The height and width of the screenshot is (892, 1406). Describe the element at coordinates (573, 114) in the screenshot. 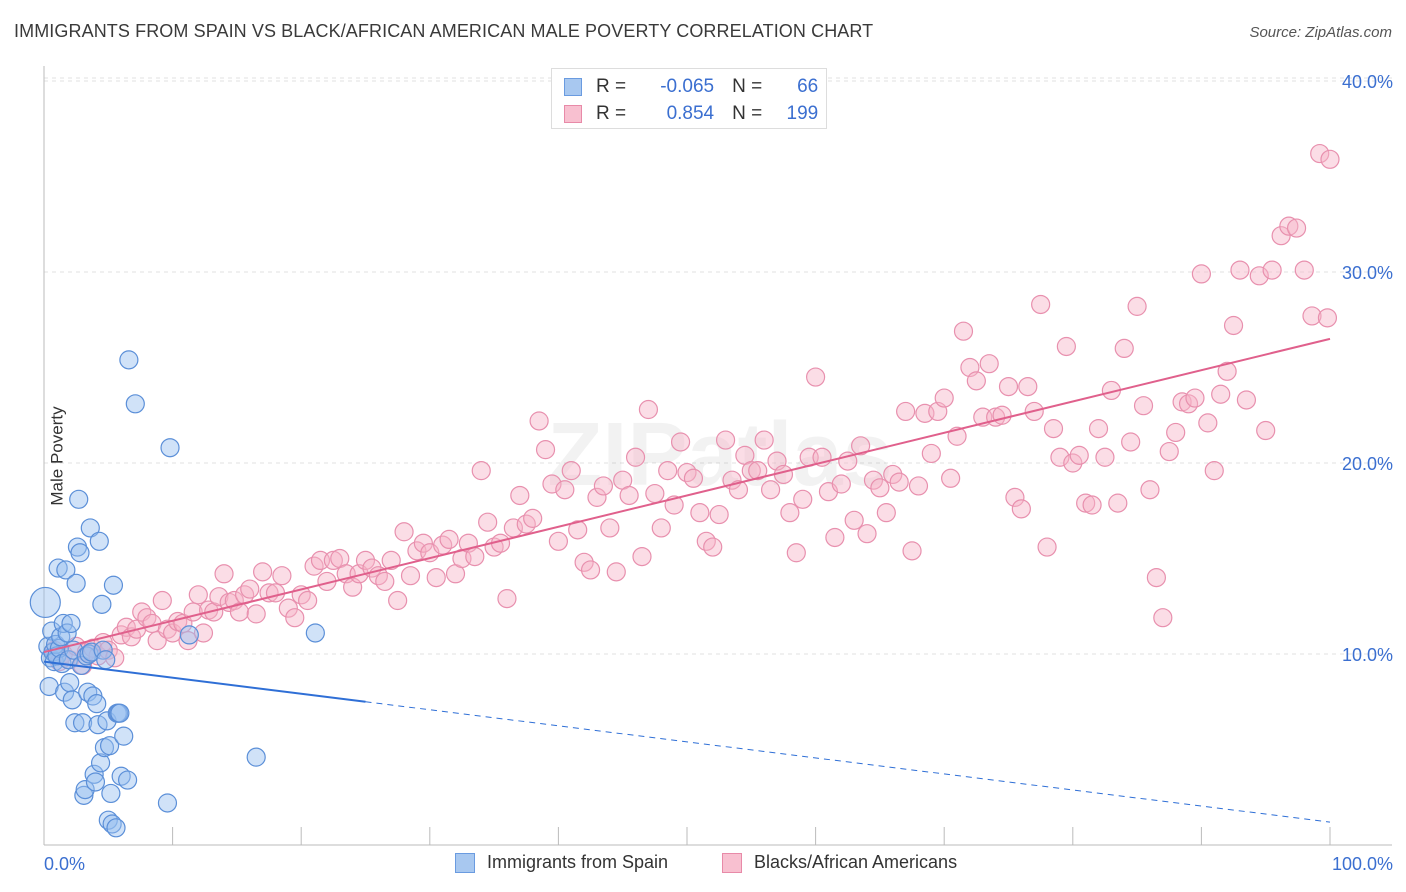

I see `legend-swatch-black` at that location.